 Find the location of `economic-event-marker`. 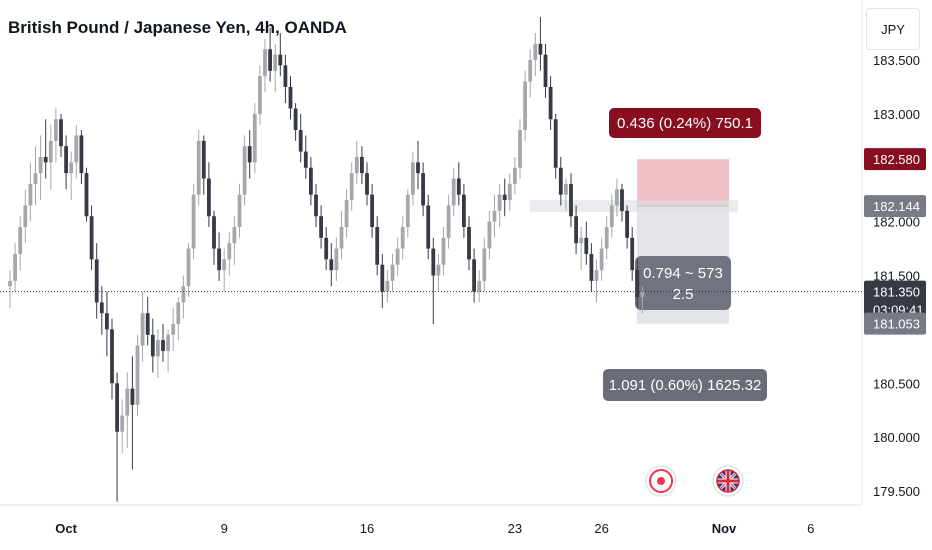

economic-event-marker is located at coordinates (661, 481).